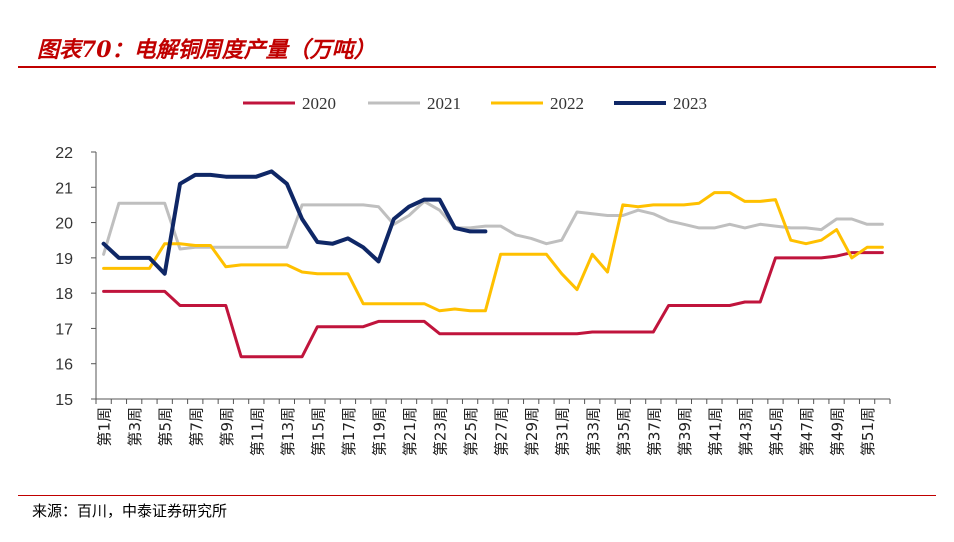 Image resolution: width=954 pixels, height=542 pixels. I want to click on x-tick-label: 第17周, so click(349, 431).